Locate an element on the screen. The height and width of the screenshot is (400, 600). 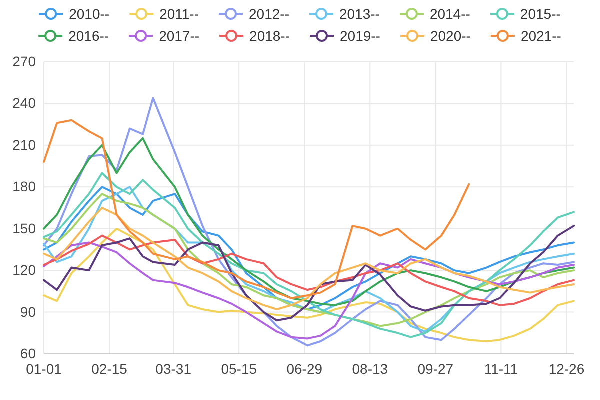
legend-label: 2011-- is located at coordinates (180, 14).